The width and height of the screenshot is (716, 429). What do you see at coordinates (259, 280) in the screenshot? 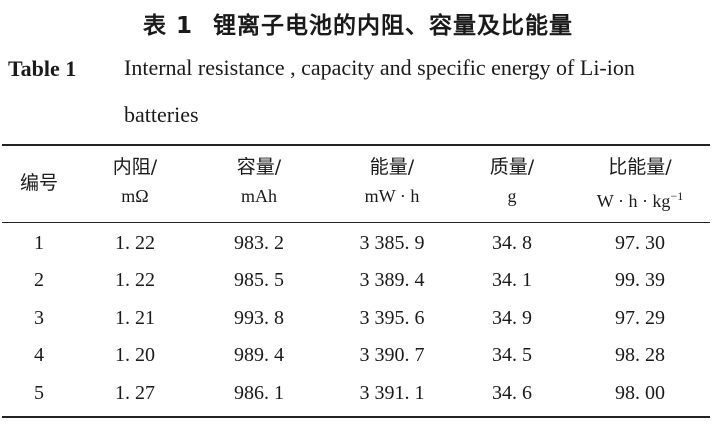
I see `table-cell-capacity: 985. 5` at bounding box center [259, 280].